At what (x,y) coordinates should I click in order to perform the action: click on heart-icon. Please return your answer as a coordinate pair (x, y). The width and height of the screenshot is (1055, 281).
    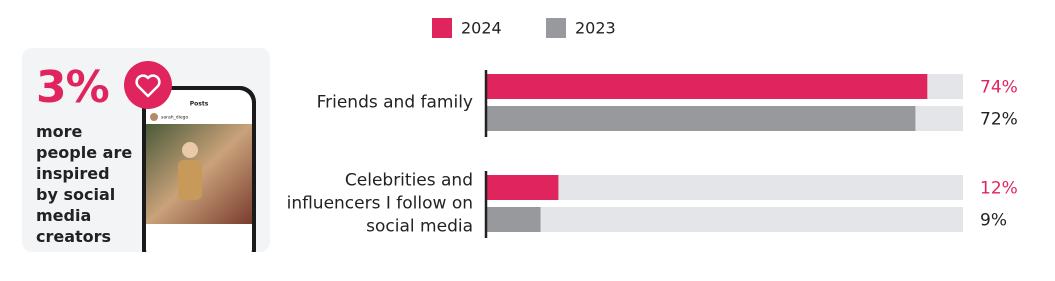
    Looking at the image, I should click on (148, 86).